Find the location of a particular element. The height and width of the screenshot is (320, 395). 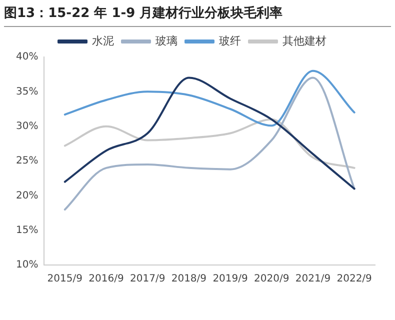

y-tick-label: 30% is located at coordinates (27, 126).